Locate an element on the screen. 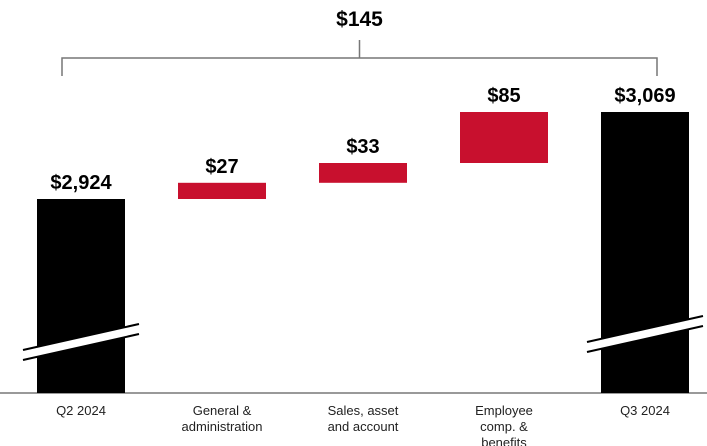  category-label: Employee comp. & benefits is located at coordinates (504, 424).